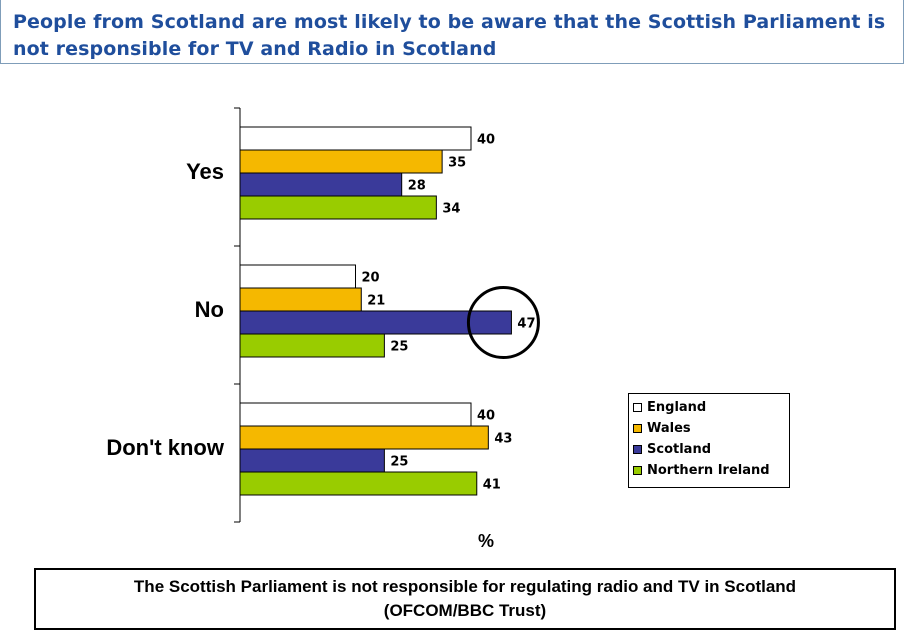 This screenshot has height=630, width=915. What do you see at coordinates (457, 163) in the screenshot?
I see `data-label: 35` at bounding box center [457, 163].